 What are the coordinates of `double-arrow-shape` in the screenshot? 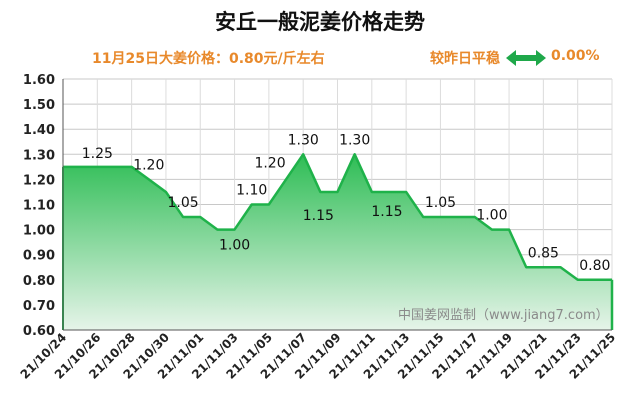 It's located at (526, 58).